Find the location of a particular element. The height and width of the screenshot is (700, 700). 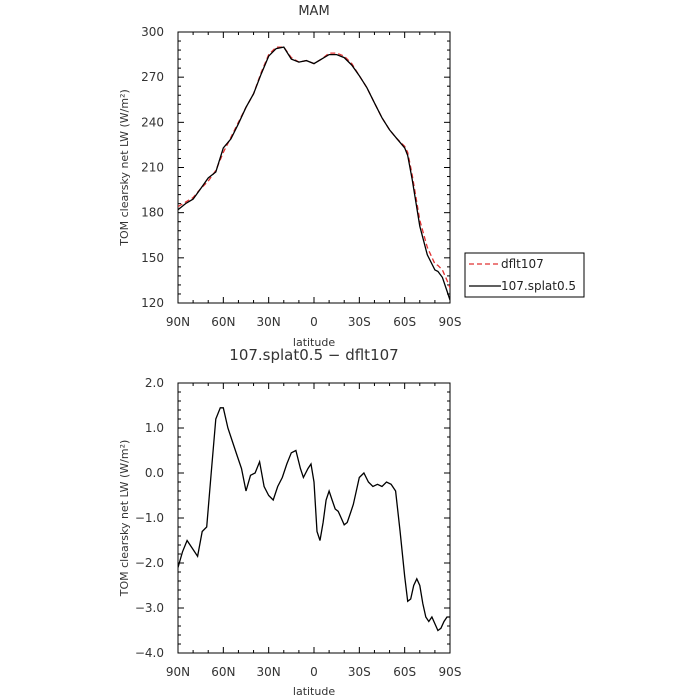

y-tick-label: 2.0 is located at coordinates (154, 383).